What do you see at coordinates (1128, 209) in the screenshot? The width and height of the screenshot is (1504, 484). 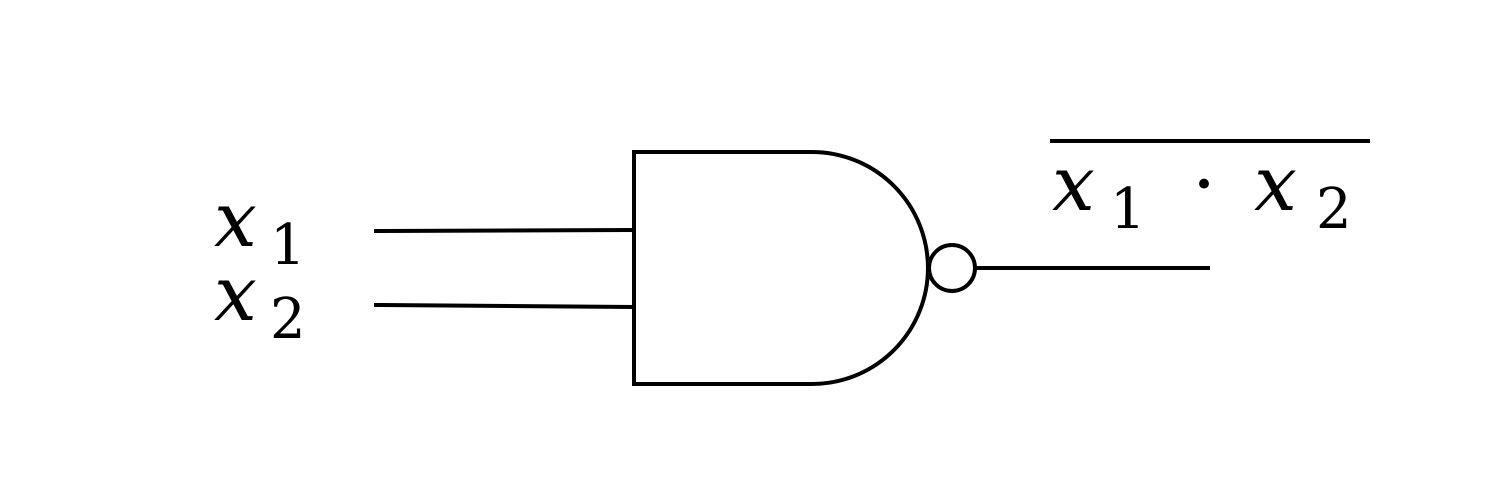 I see `output-left-sub: 1` at bounding box center [1128, 209].